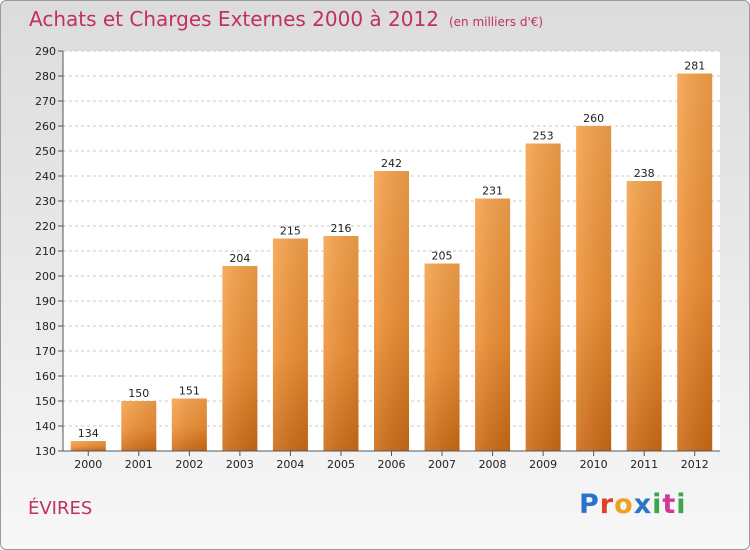  I want to click on x-tick-label: 2012, so click(695, 464).